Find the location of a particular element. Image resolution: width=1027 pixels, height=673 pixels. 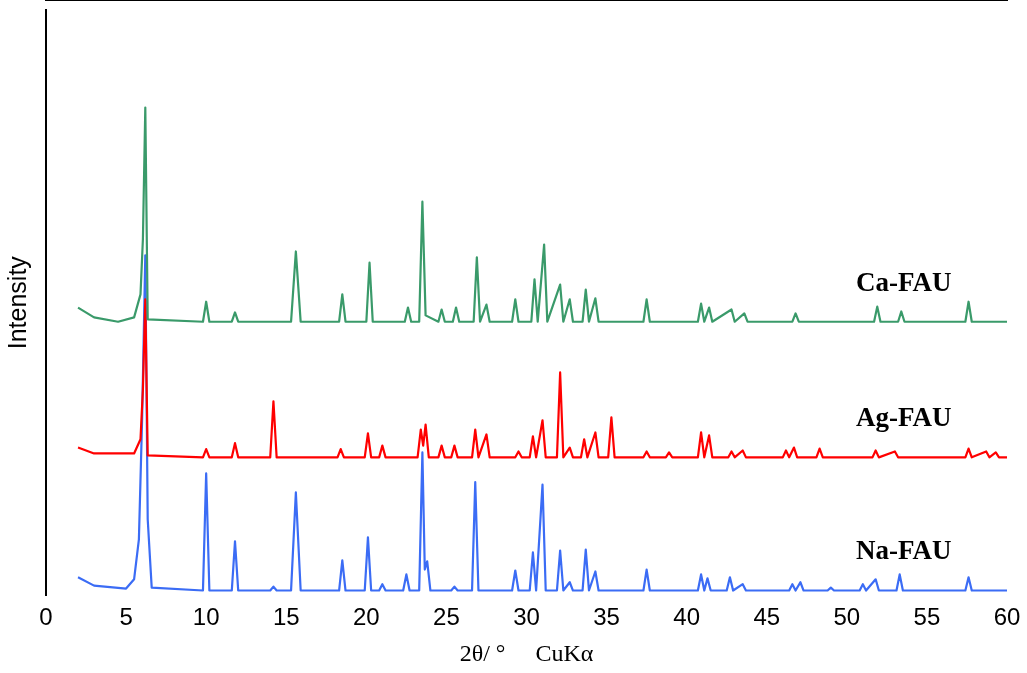

x-tick-label: 55 is located at coordinates (927, 617).